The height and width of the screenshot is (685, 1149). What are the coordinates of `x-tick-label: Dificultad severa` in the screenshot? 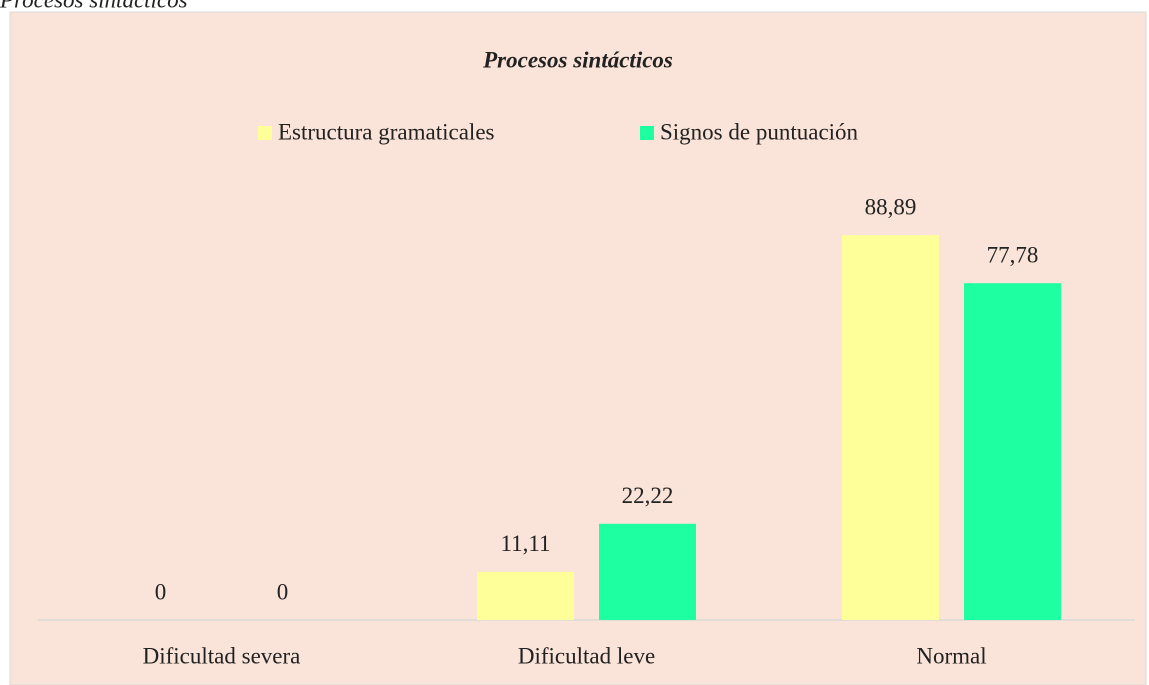 It's located at (222, 655).